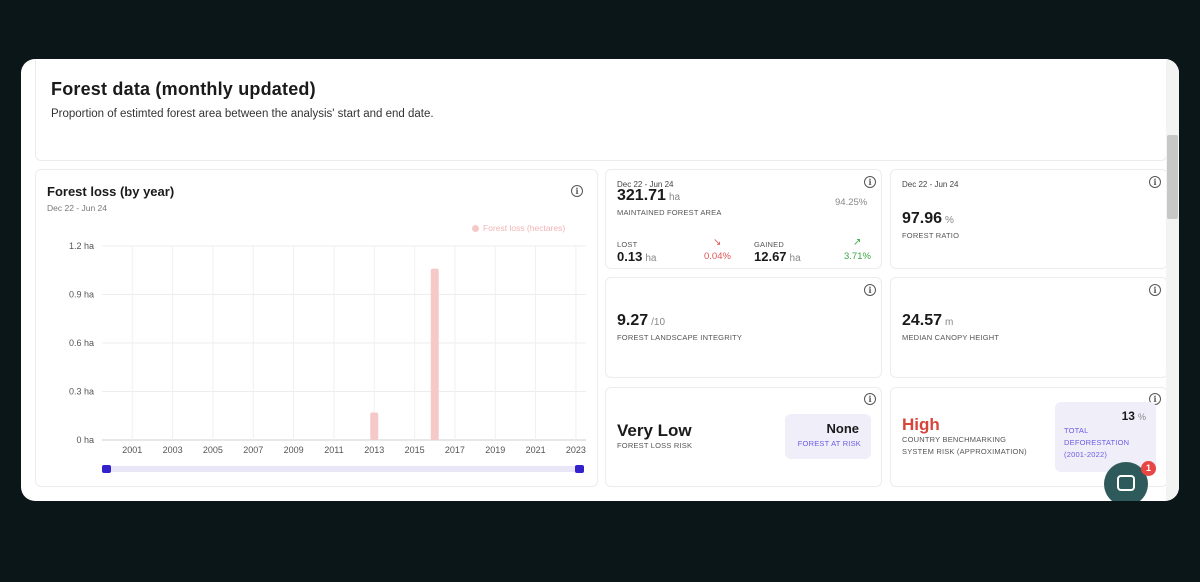 Image resolution: width=1200 pixels, height=582 pixels. I want to click on chat-button, so click(1126, 481).